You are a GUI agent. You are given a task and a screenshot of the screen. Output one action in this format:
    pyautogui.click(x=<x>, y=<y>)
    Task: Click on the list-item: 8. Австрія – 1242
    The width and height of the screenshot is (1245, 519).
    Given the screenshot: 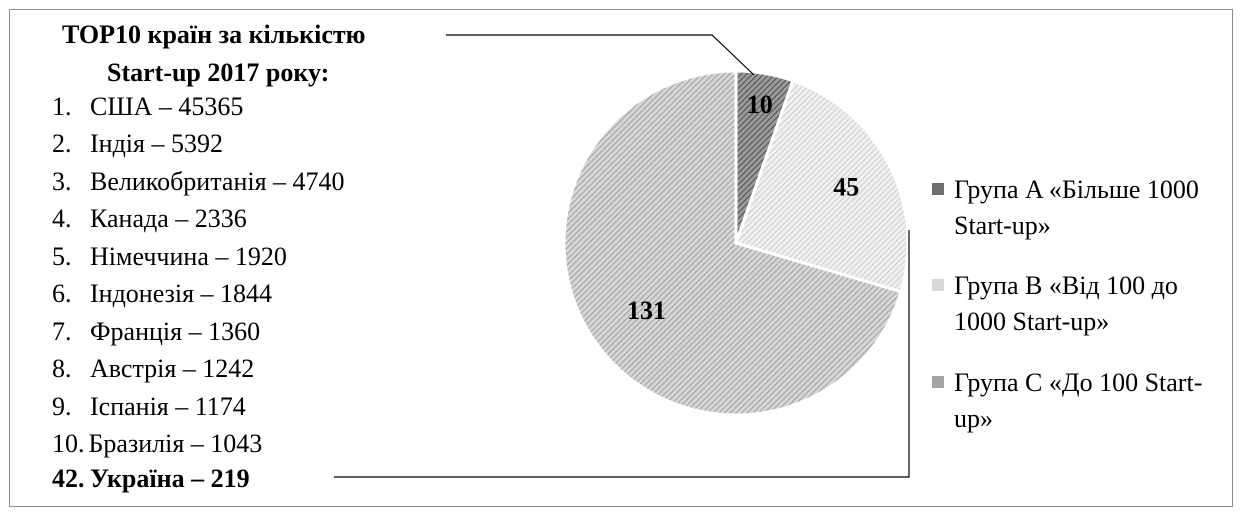 What is the action you would take?
    pyautogui.click(x=153, y=369)
    